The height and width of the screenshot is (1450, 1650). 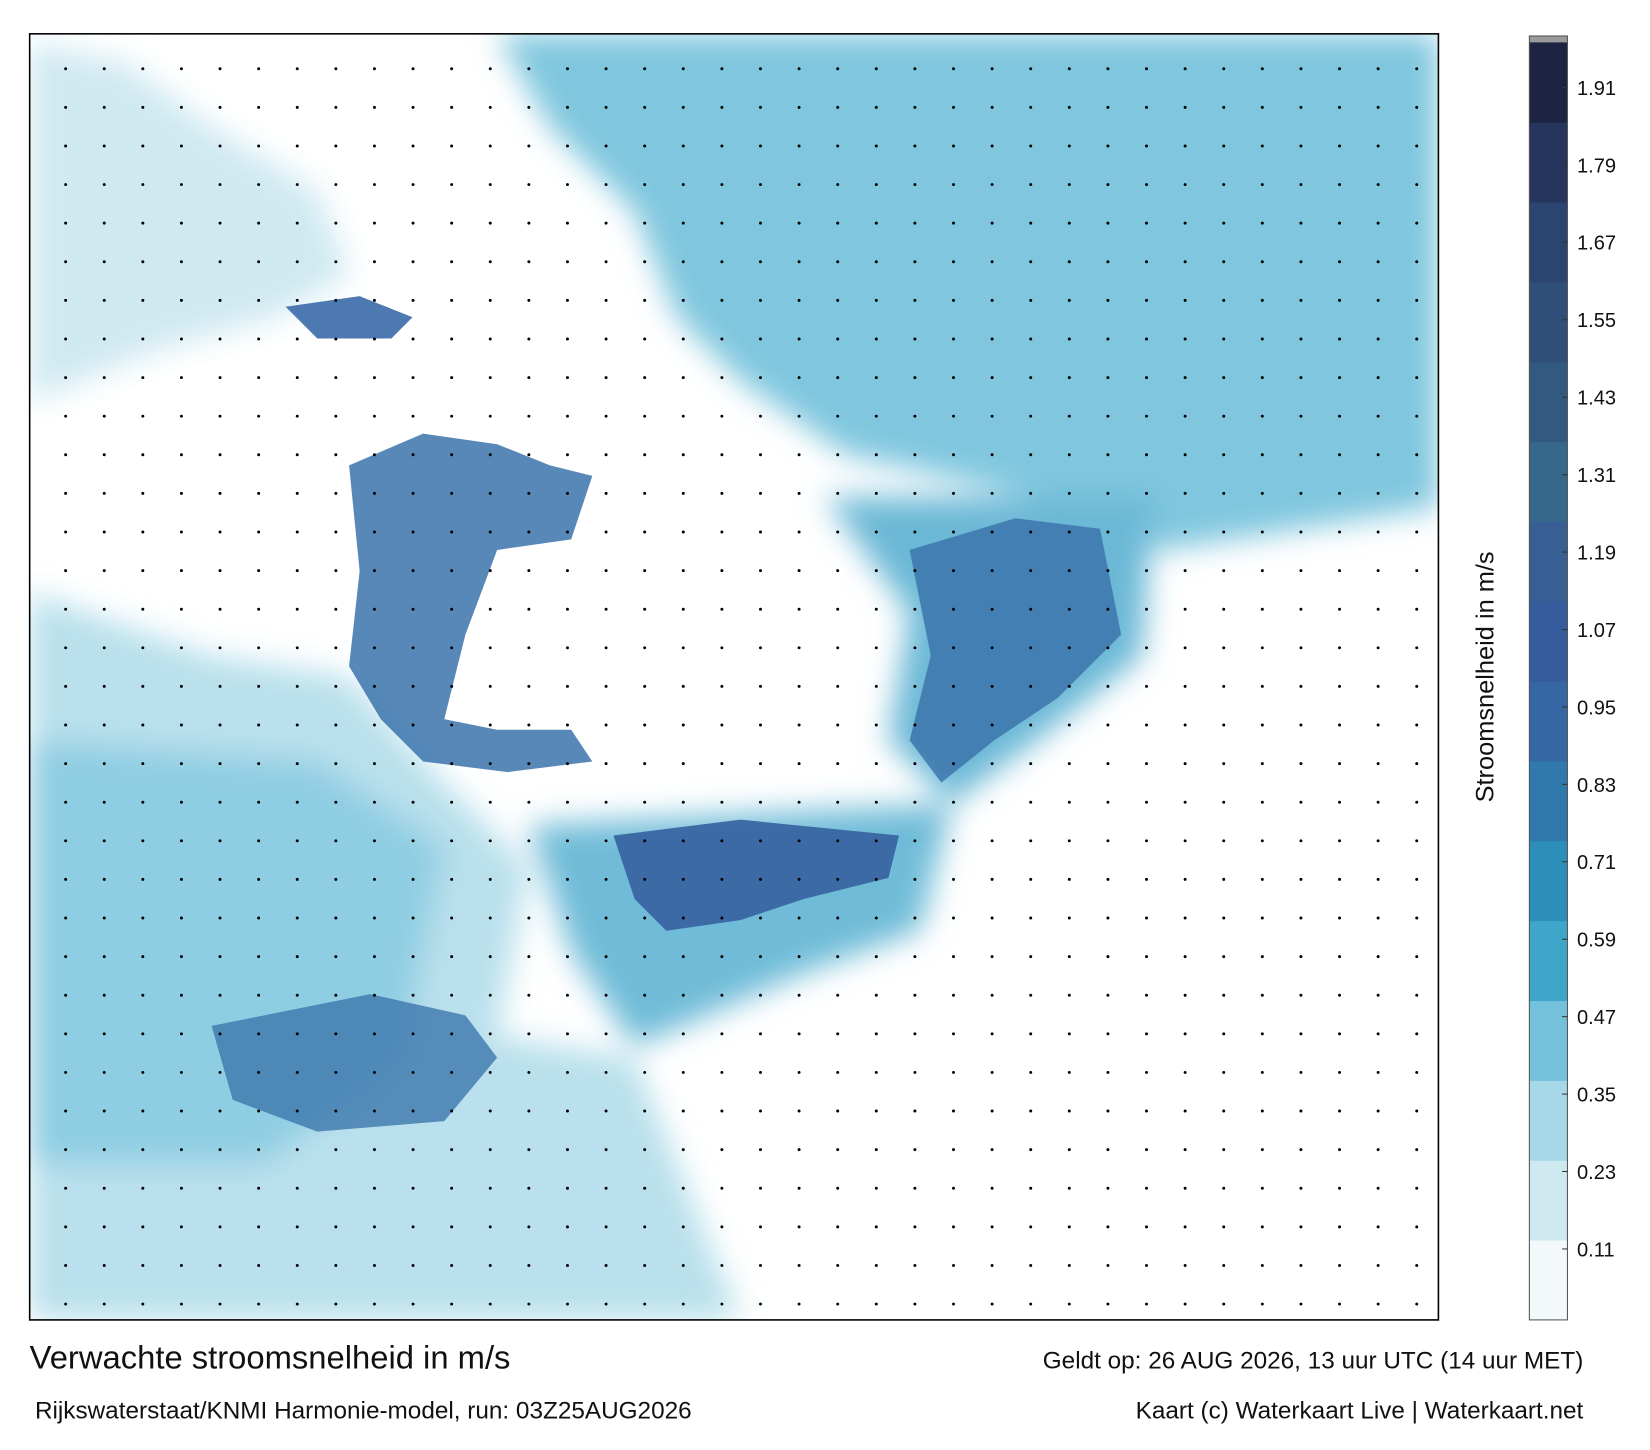 What do you see at coordinates (1596, 631) in the screenshot?
I see `colorbar-tick-label: 1.07` at bounding box center [1596, 631].